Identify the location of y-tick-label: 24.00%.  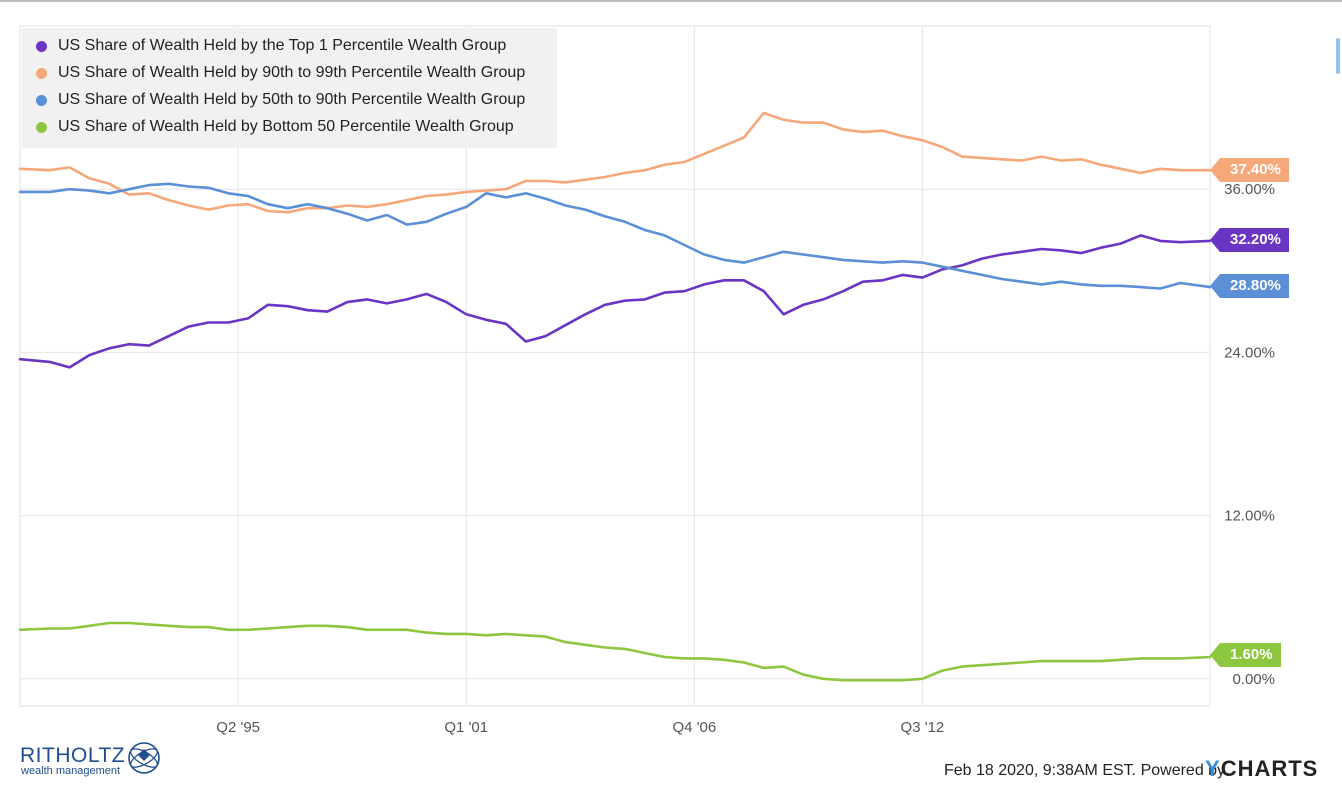
(1249, 352).